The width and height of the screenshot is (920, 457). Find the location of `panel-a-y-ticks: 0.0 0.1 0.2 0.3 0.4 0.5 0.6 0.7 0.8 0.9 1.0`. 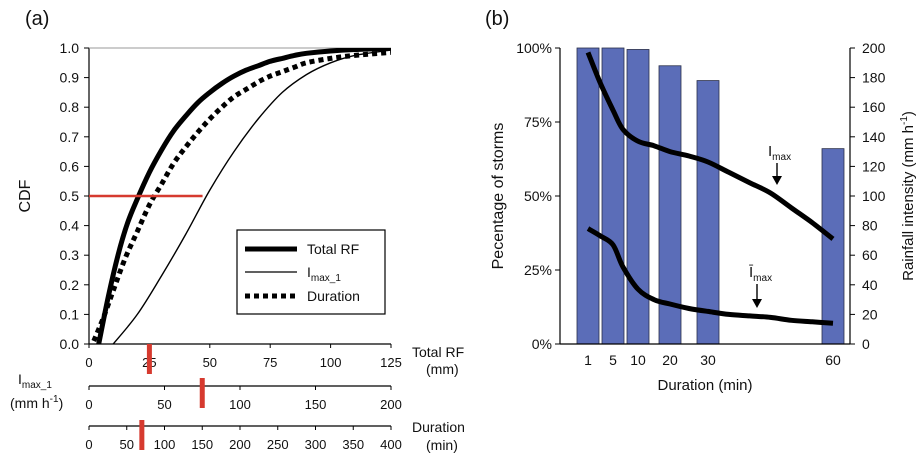

panel-a-y-ticks: 0.0 0.1 0.2 0.3 0.4 0.5 0.6 0.7 0.8 0.9 1.0 is located at coordinates (74, 196).